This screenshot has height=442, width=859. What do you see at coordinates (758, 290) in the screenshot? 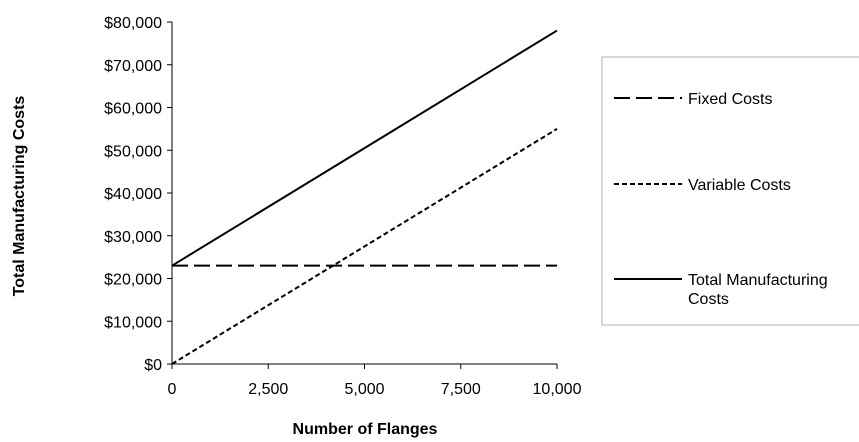
I see `legend-label: Total Manufacturing Costs` at bounding box center [758, 290].